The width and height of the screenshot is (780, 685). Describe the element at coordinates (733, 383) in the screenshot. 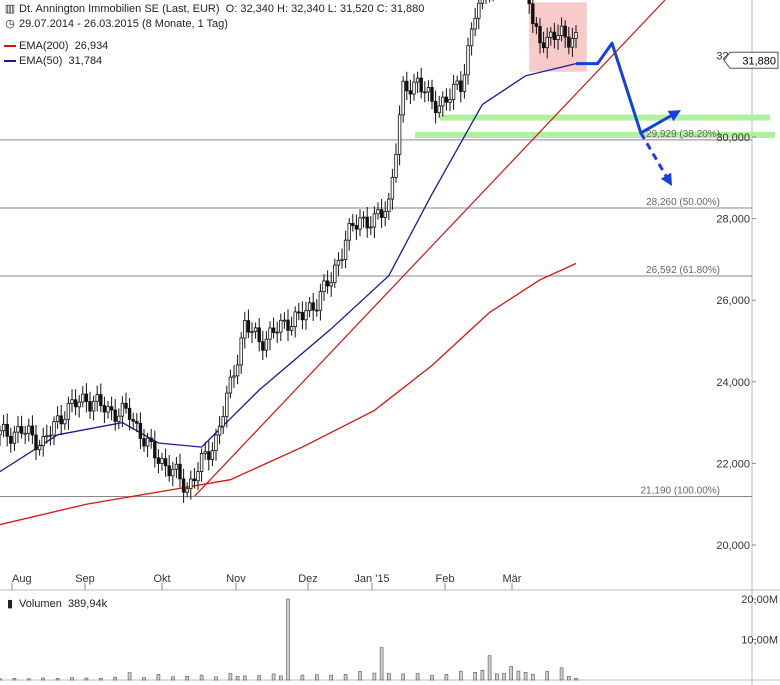

I see `y-tick-label-6: 24,000` at that location.